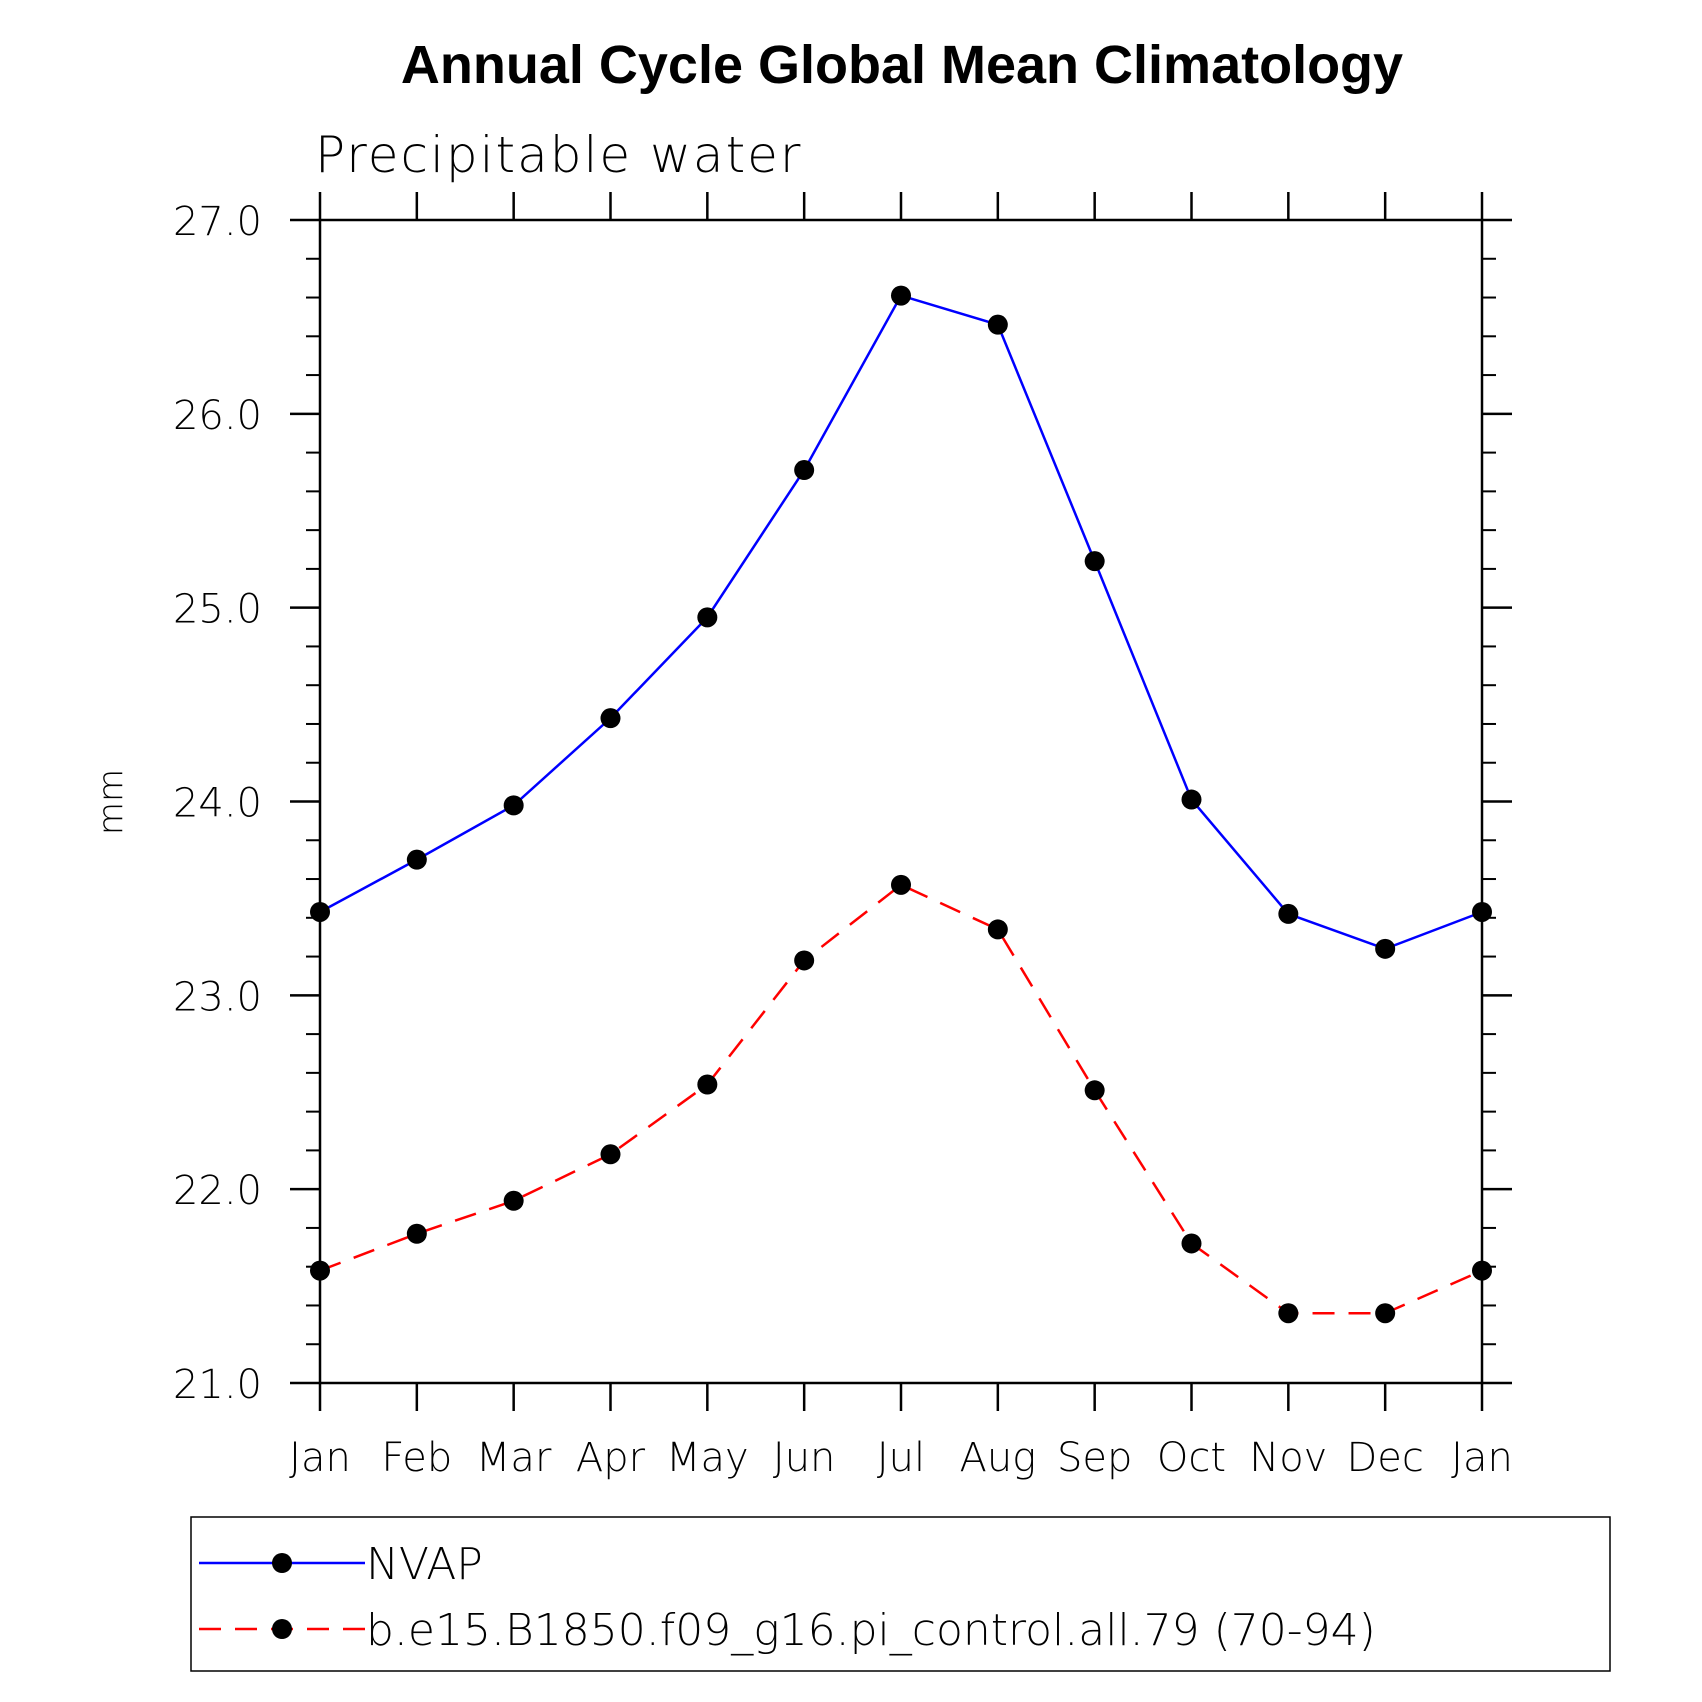 Image resolution: width=1702 pixels, height=1702 pixels. Describe the element at coordinates (902, 65) in the screenshot. I see `chart-title: Annual Cycle Global Mean Climatology` at that location.